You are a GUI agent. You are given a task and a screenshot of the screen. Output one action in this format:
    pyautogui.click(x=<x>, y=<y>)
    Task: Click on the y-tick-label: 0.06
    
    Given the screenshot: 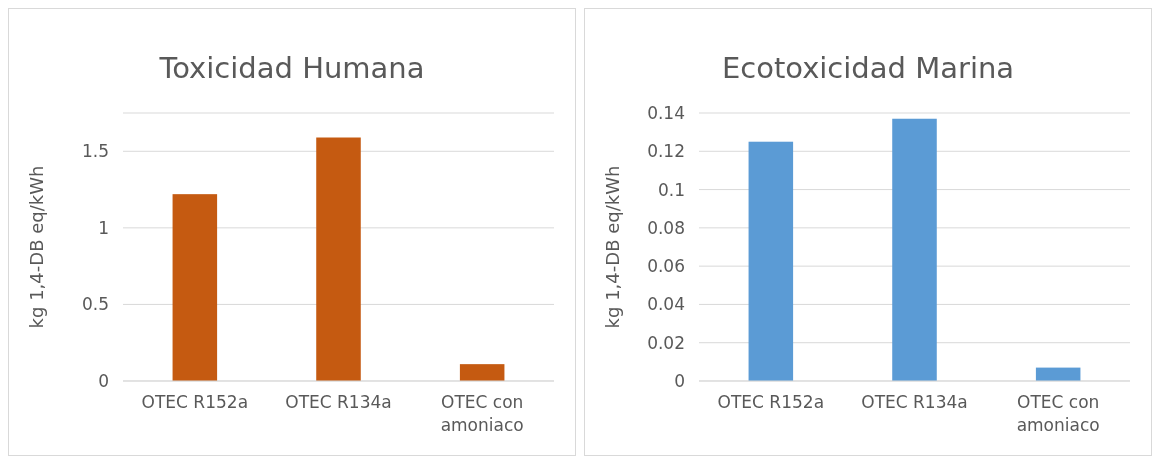 What is the action you would take?
    pyautogui.click(x=666, y=266)
    